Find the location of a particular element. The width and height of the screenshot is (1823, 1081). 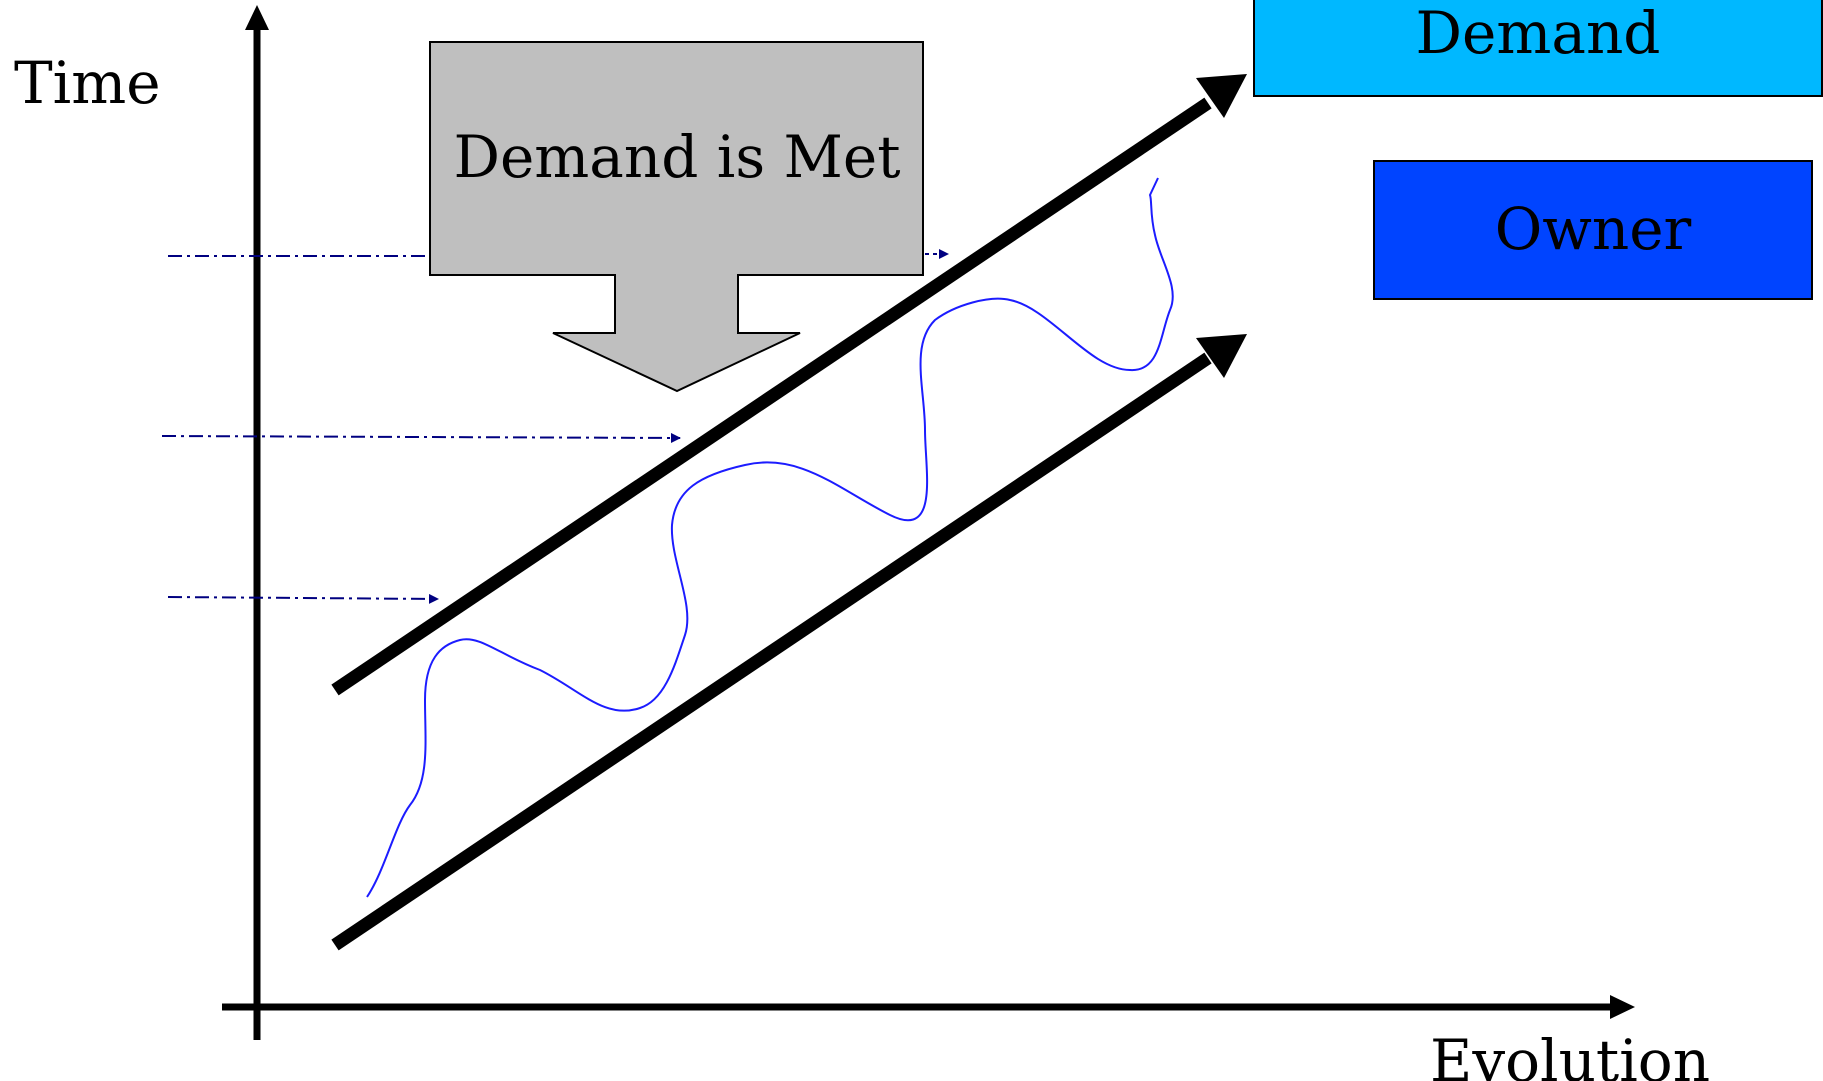

upper-trend-arrowhead is located at coordinates (1221, 96).